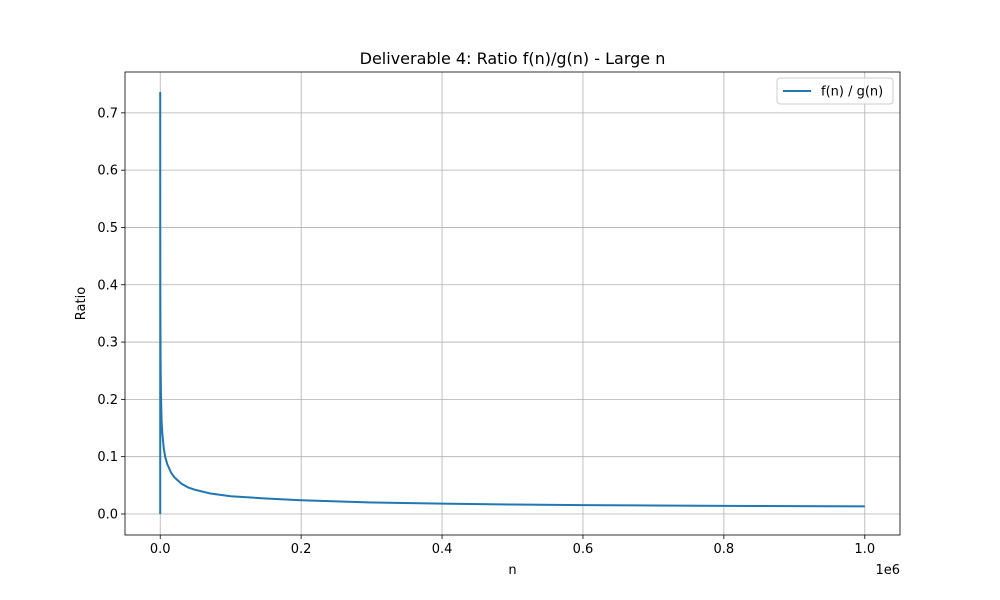 This screenshot has height=600, width=1000. Describe the element at coordinates (887, 570) in the screenshot. I see `x-axis-offset-label: 1e6` at that location.